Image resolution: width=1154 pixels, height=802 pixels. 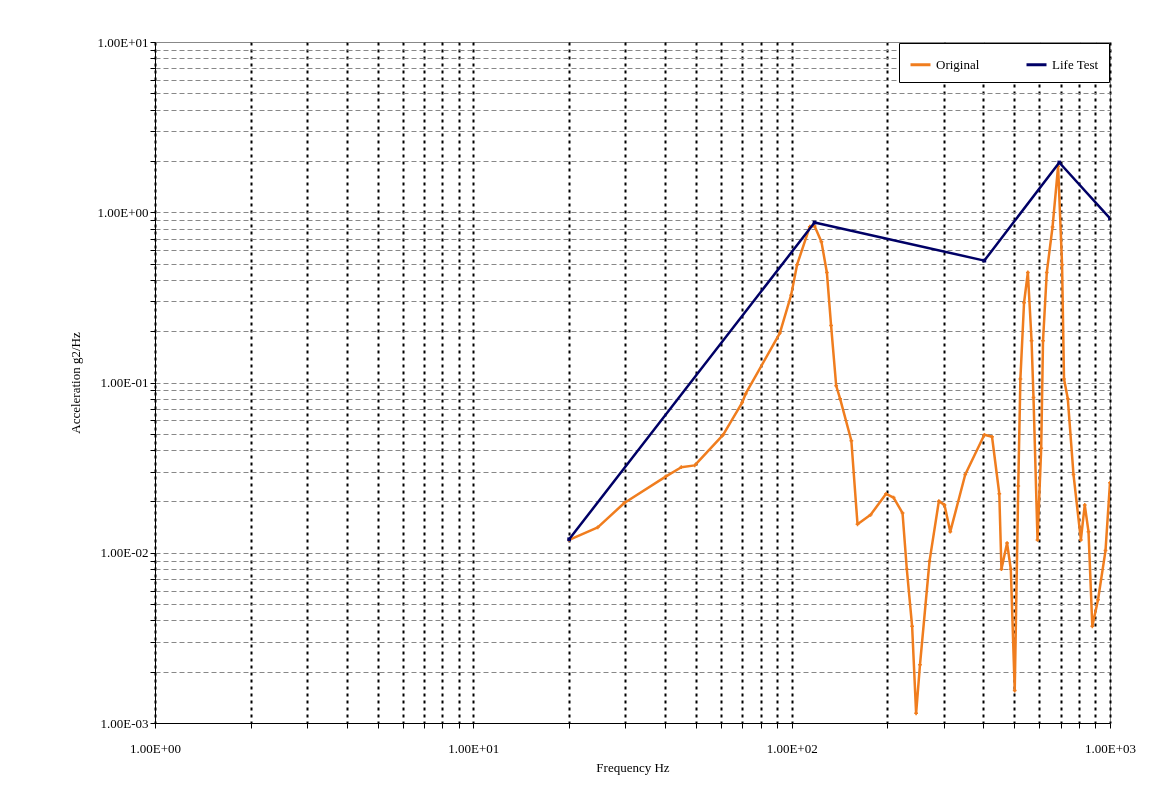 I want to click on y-tick-label: 1.00E+00, so click(x=123, y=212).